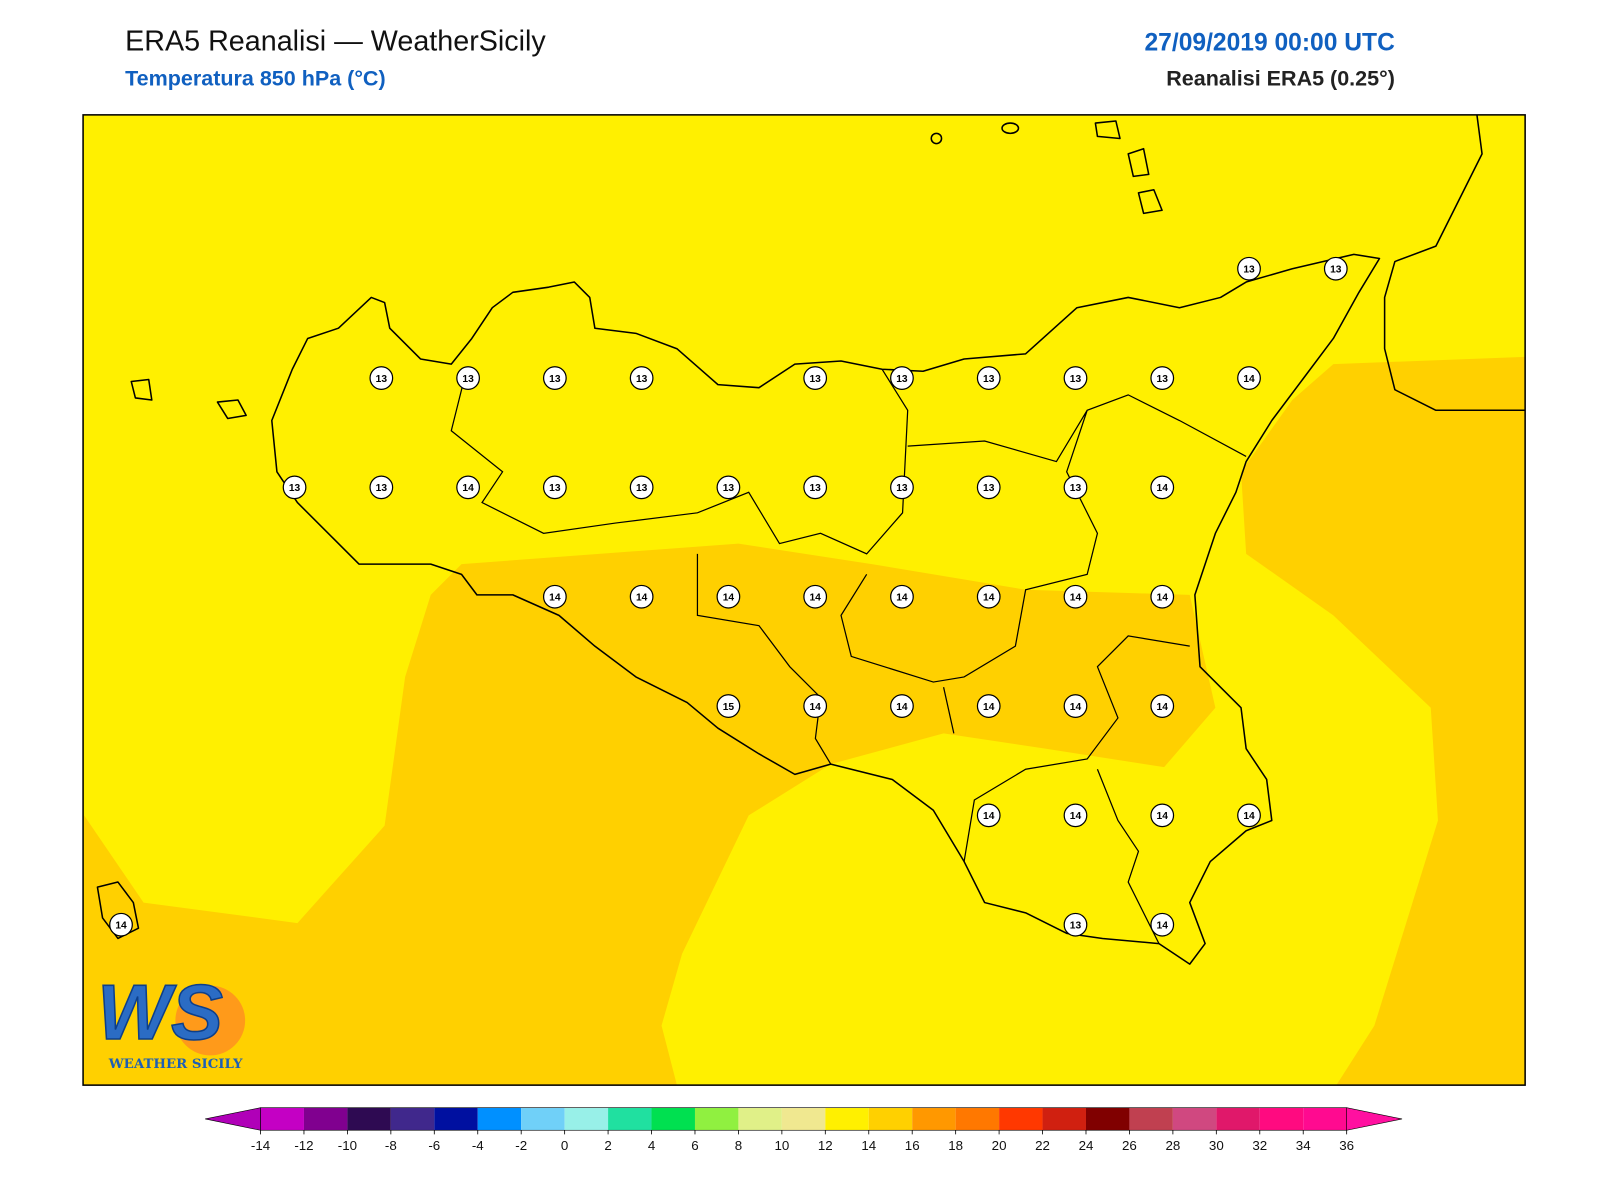  What do you see at coordinates (564, 1145) in the screenshot?
I see `colorbar-tick-label: 0` at bounding box center [564, 1145].